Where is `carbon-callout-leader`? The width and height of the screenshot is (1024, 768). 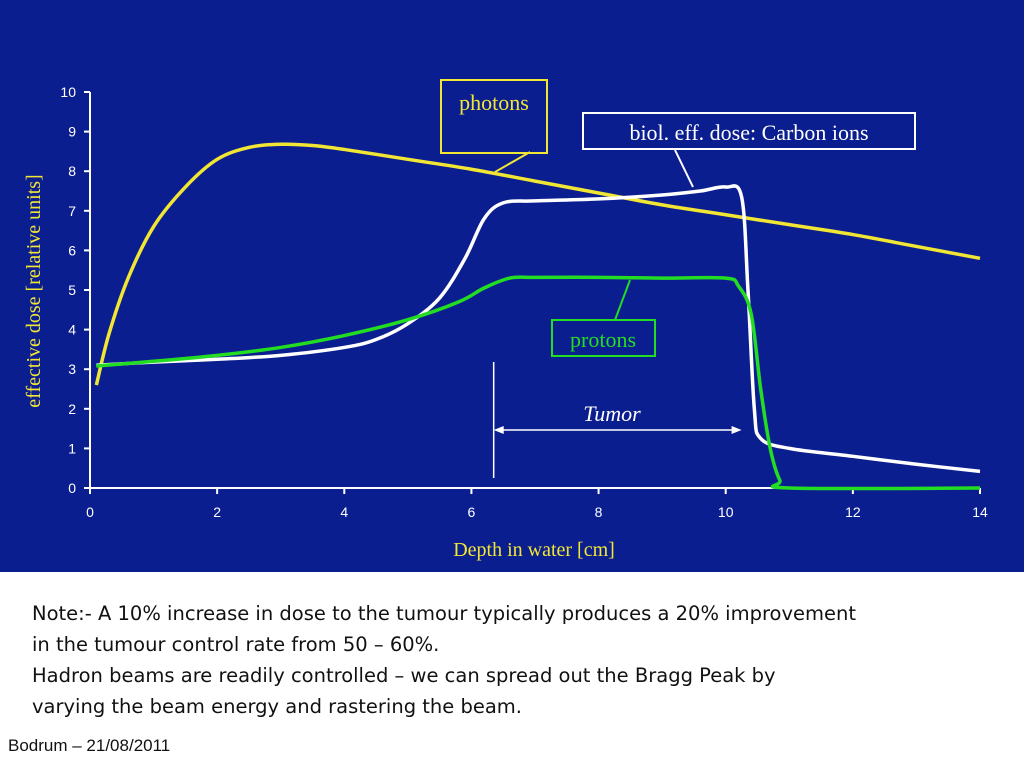
carbon-callout-leader is located at coordinates (684, 168).